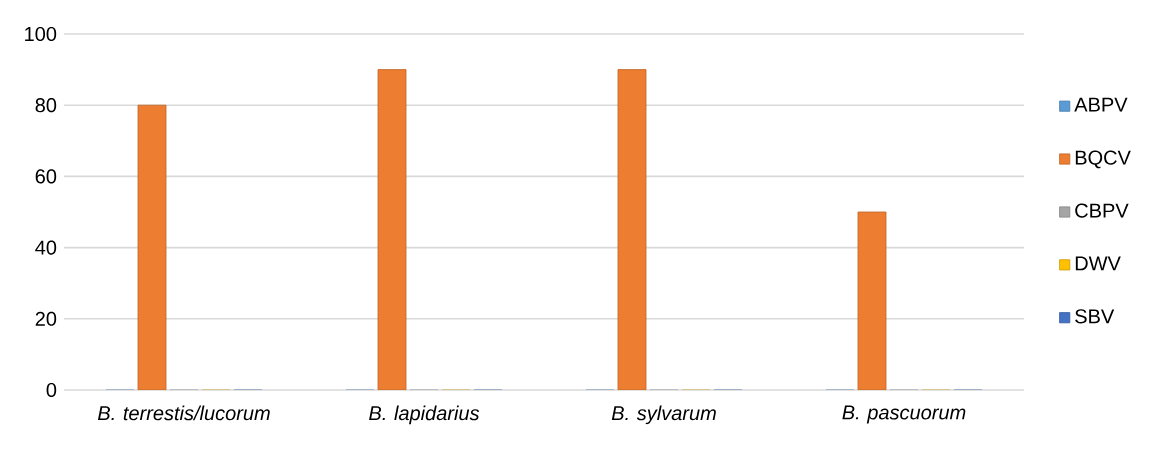 This screenshot has height=472, width=1164. I want to click on y-tick-label: 80, so click(46, 105).